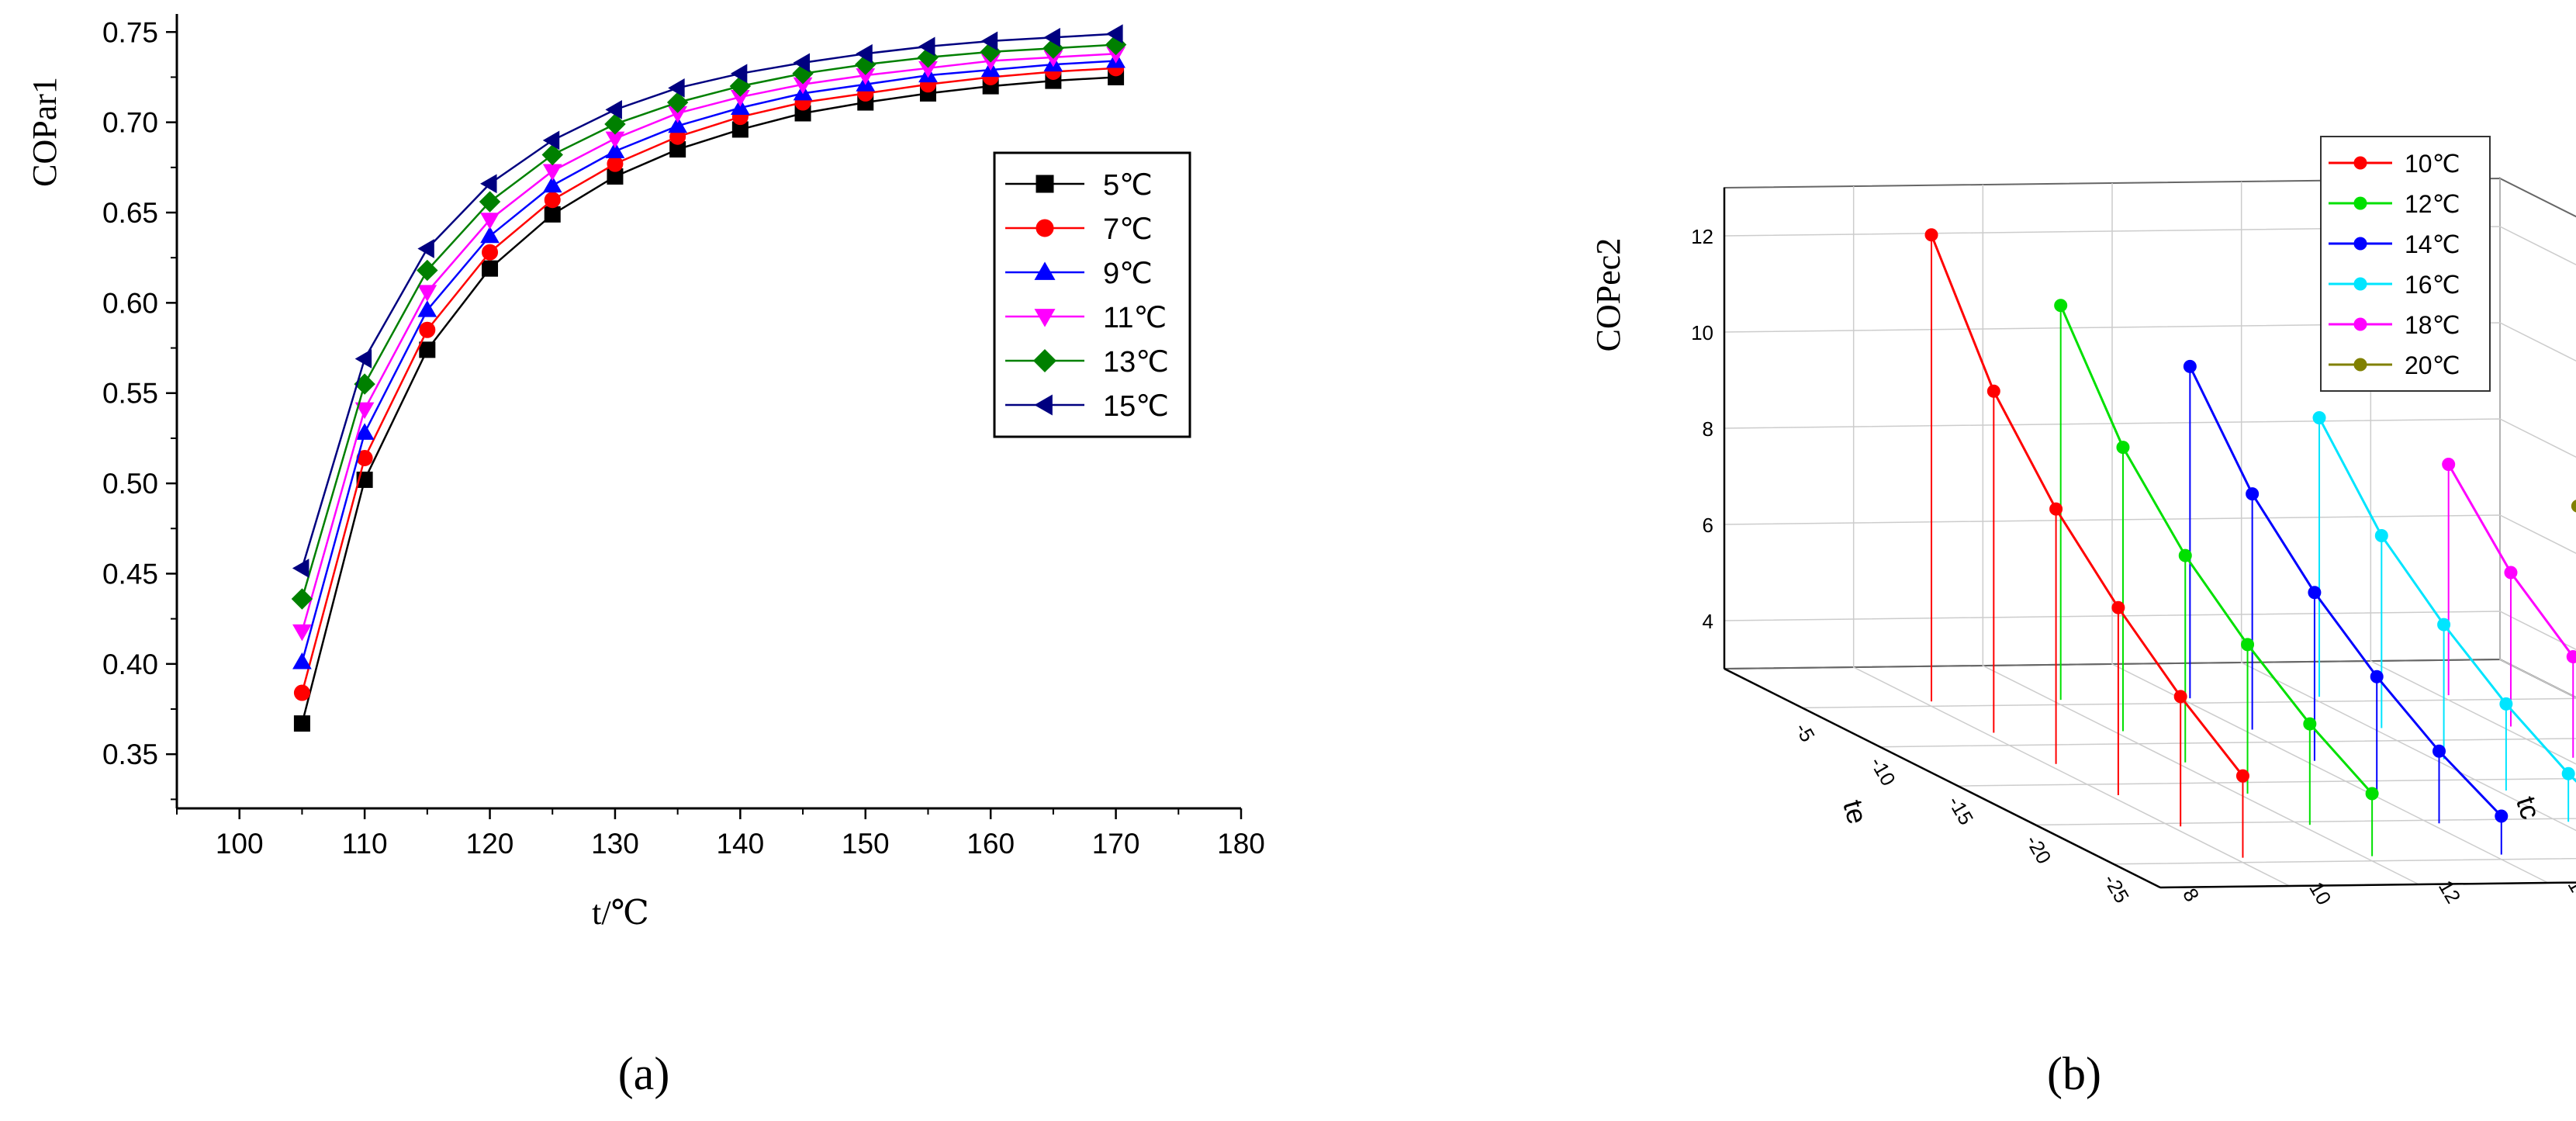 The image size is (2576, 1121). Describe the element at coordinates (1241, 844) in the screenshot. I see `x-tick-label: 180` at that location.